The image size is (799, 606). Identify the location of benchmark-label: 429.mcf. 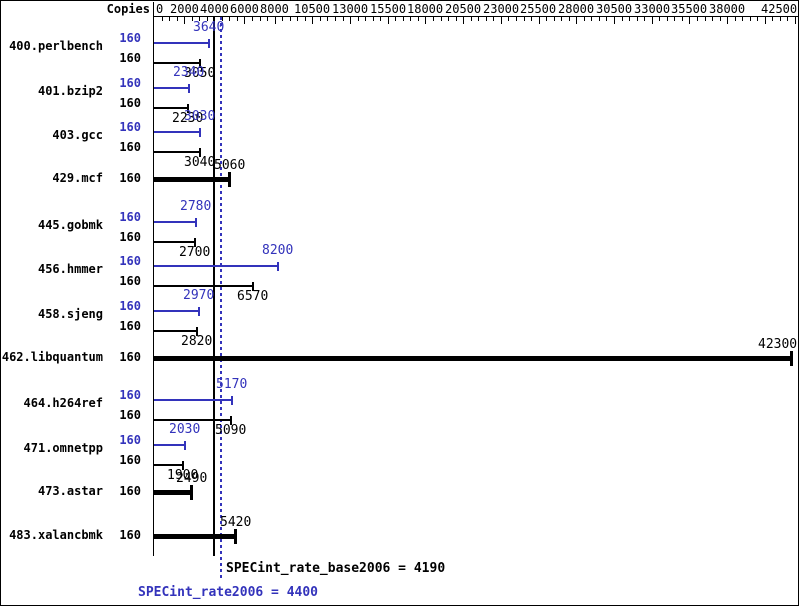
(77, 178).